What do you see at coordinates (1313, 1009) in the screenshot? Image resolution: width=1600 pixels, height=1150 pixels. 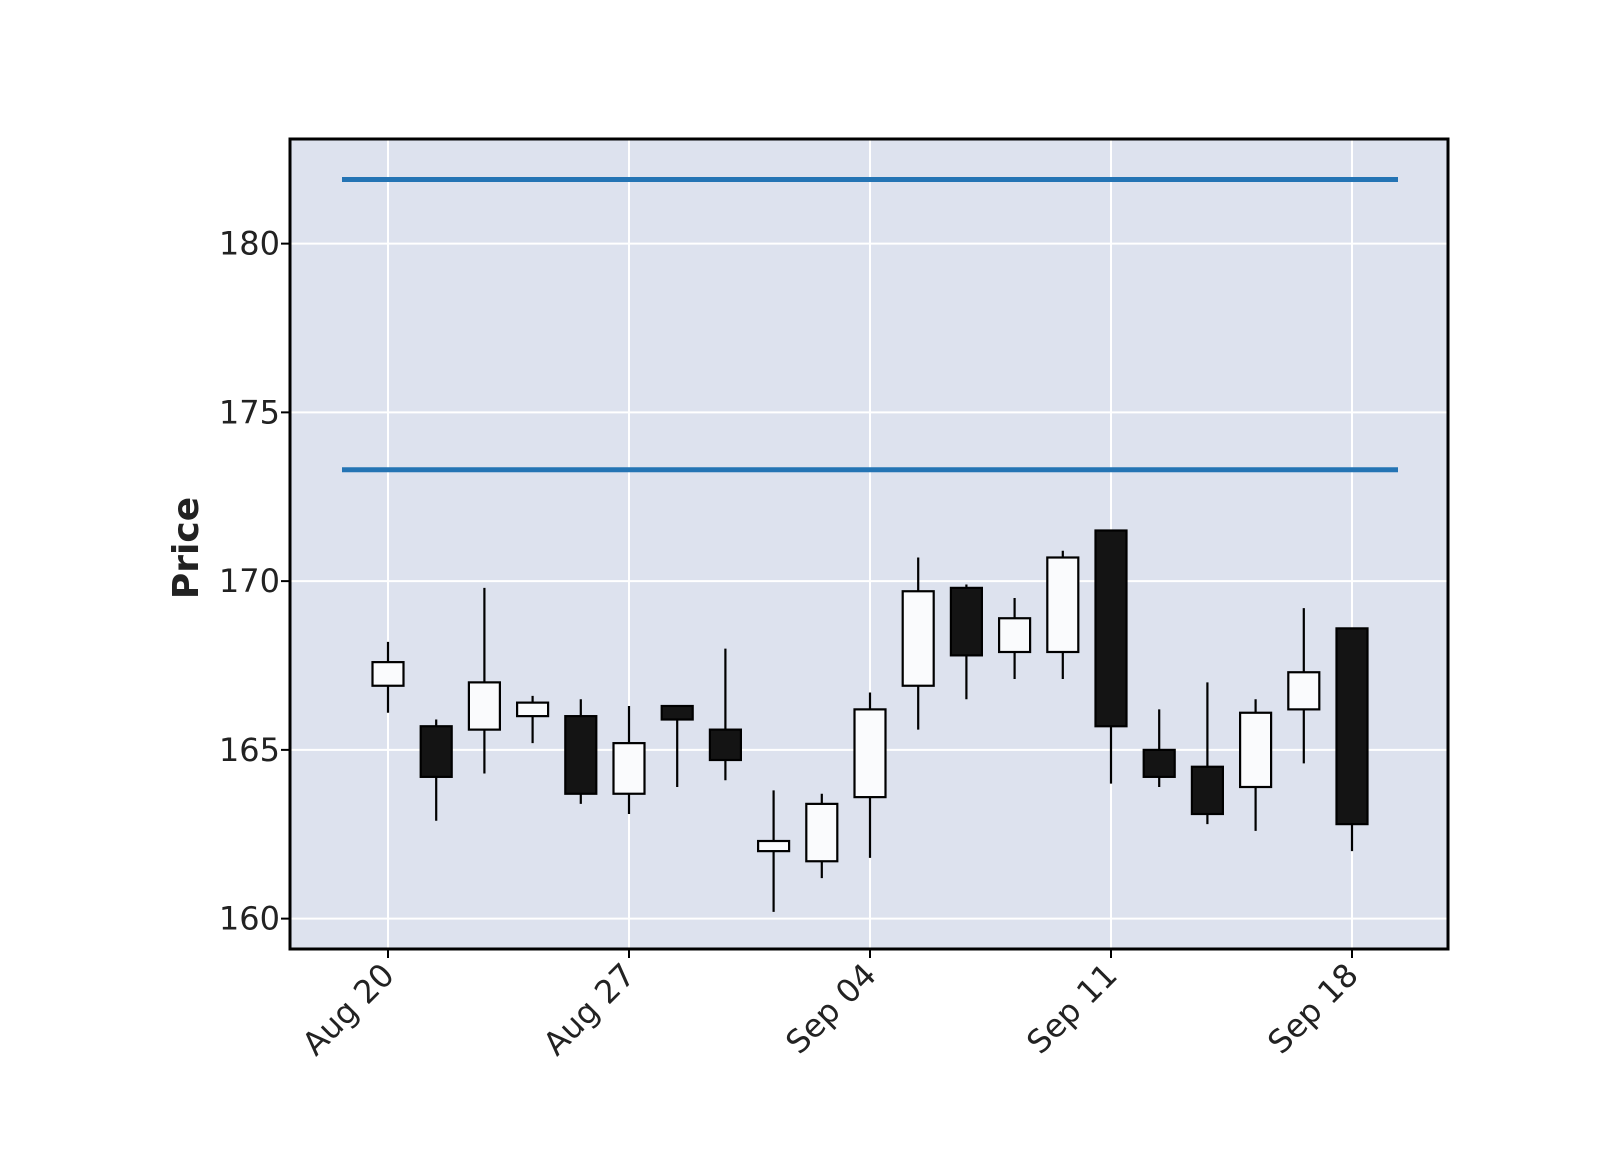 I see `x-tick-label: Sep 18` at bounding box center [1313, 1009].